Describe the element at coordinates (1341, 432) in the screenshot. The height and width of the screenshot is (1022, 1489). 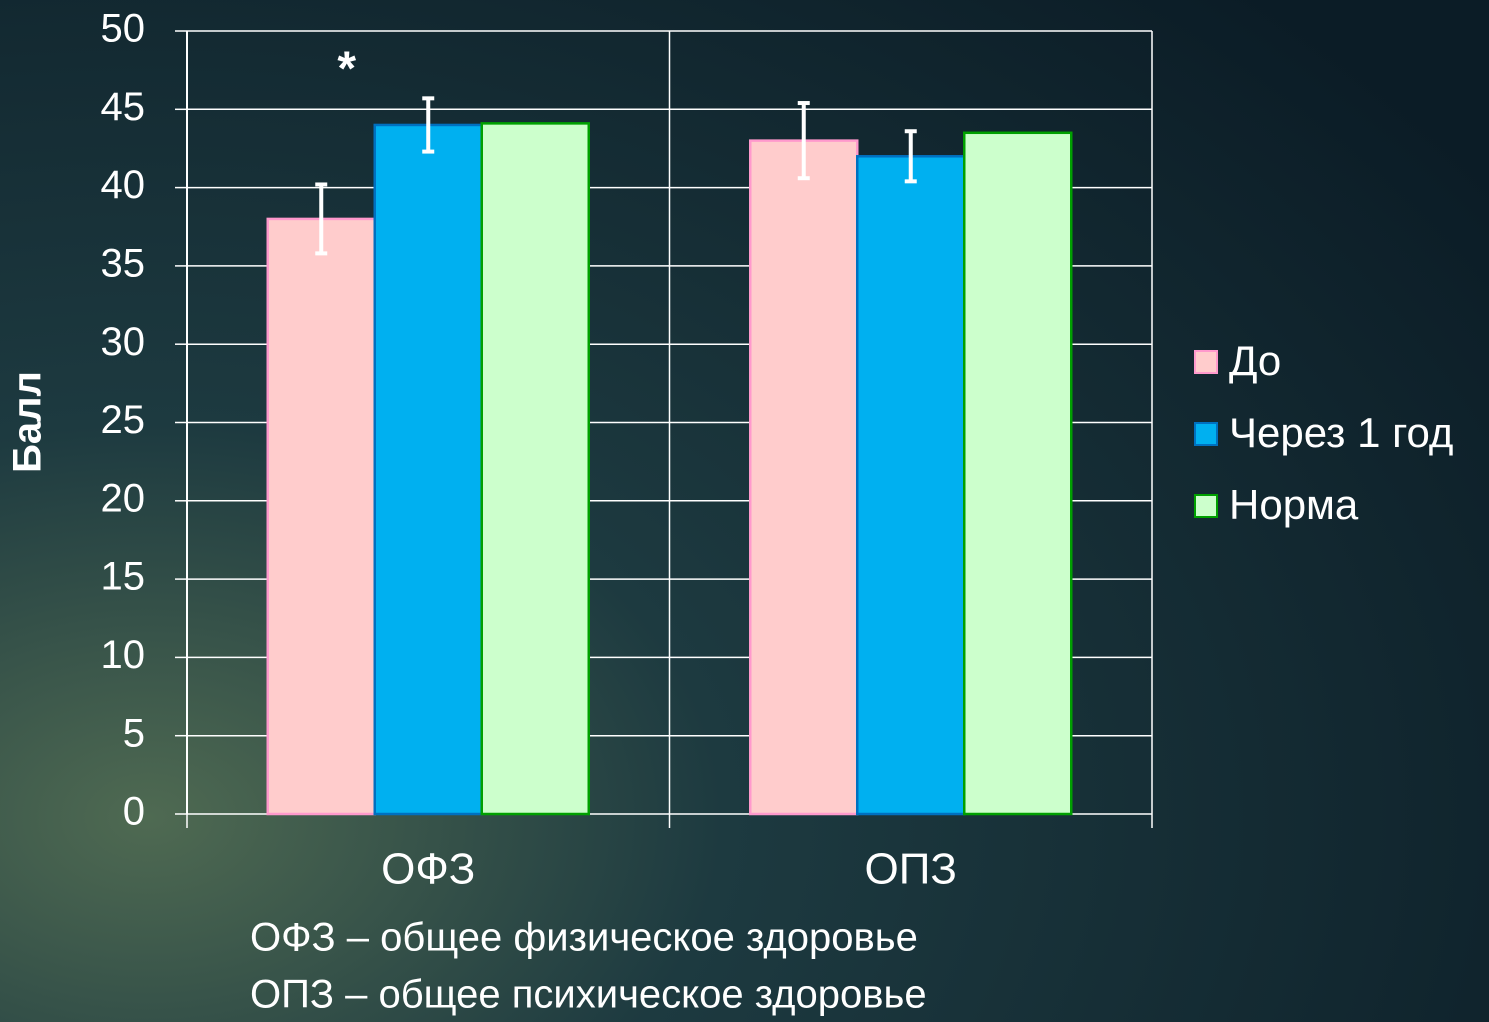
I see `legend-label: Через 1 год` at that location.